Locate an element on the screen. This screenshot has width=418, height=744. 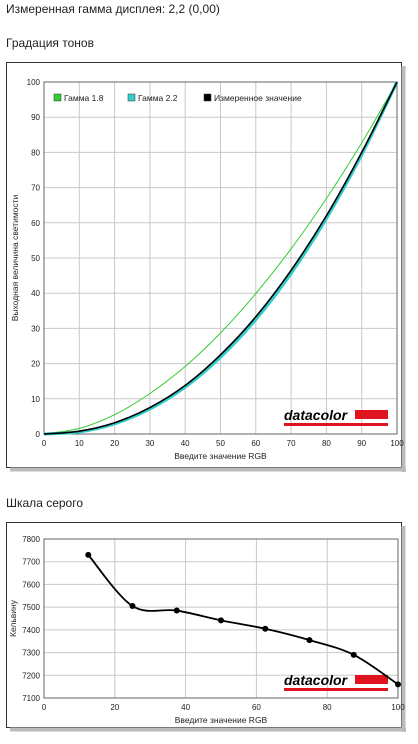
section-title-tone: Градация тонов is located at coordinates (50, 43).